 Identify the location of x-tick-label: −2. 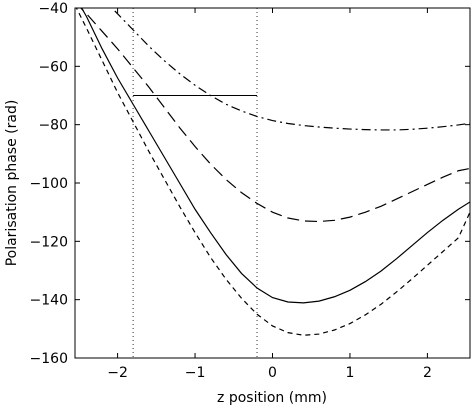
(117, 373).